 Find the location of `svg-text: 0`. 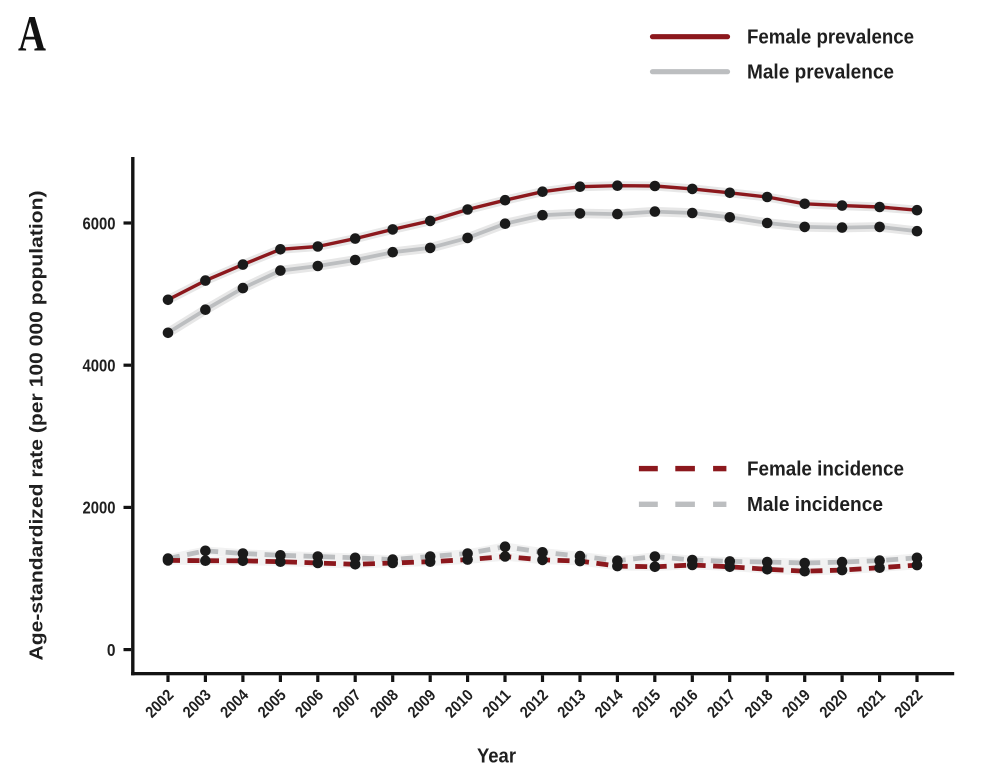

svg-text: 0 is located at coordinates (111, 650).